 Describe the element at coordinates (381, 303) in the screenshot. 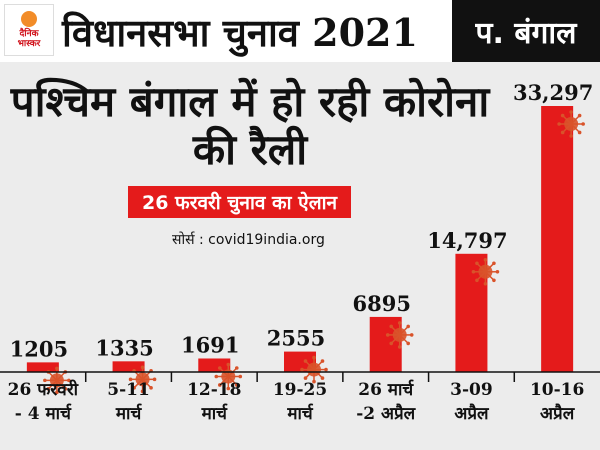

I see `value-label: 6895` at that location.